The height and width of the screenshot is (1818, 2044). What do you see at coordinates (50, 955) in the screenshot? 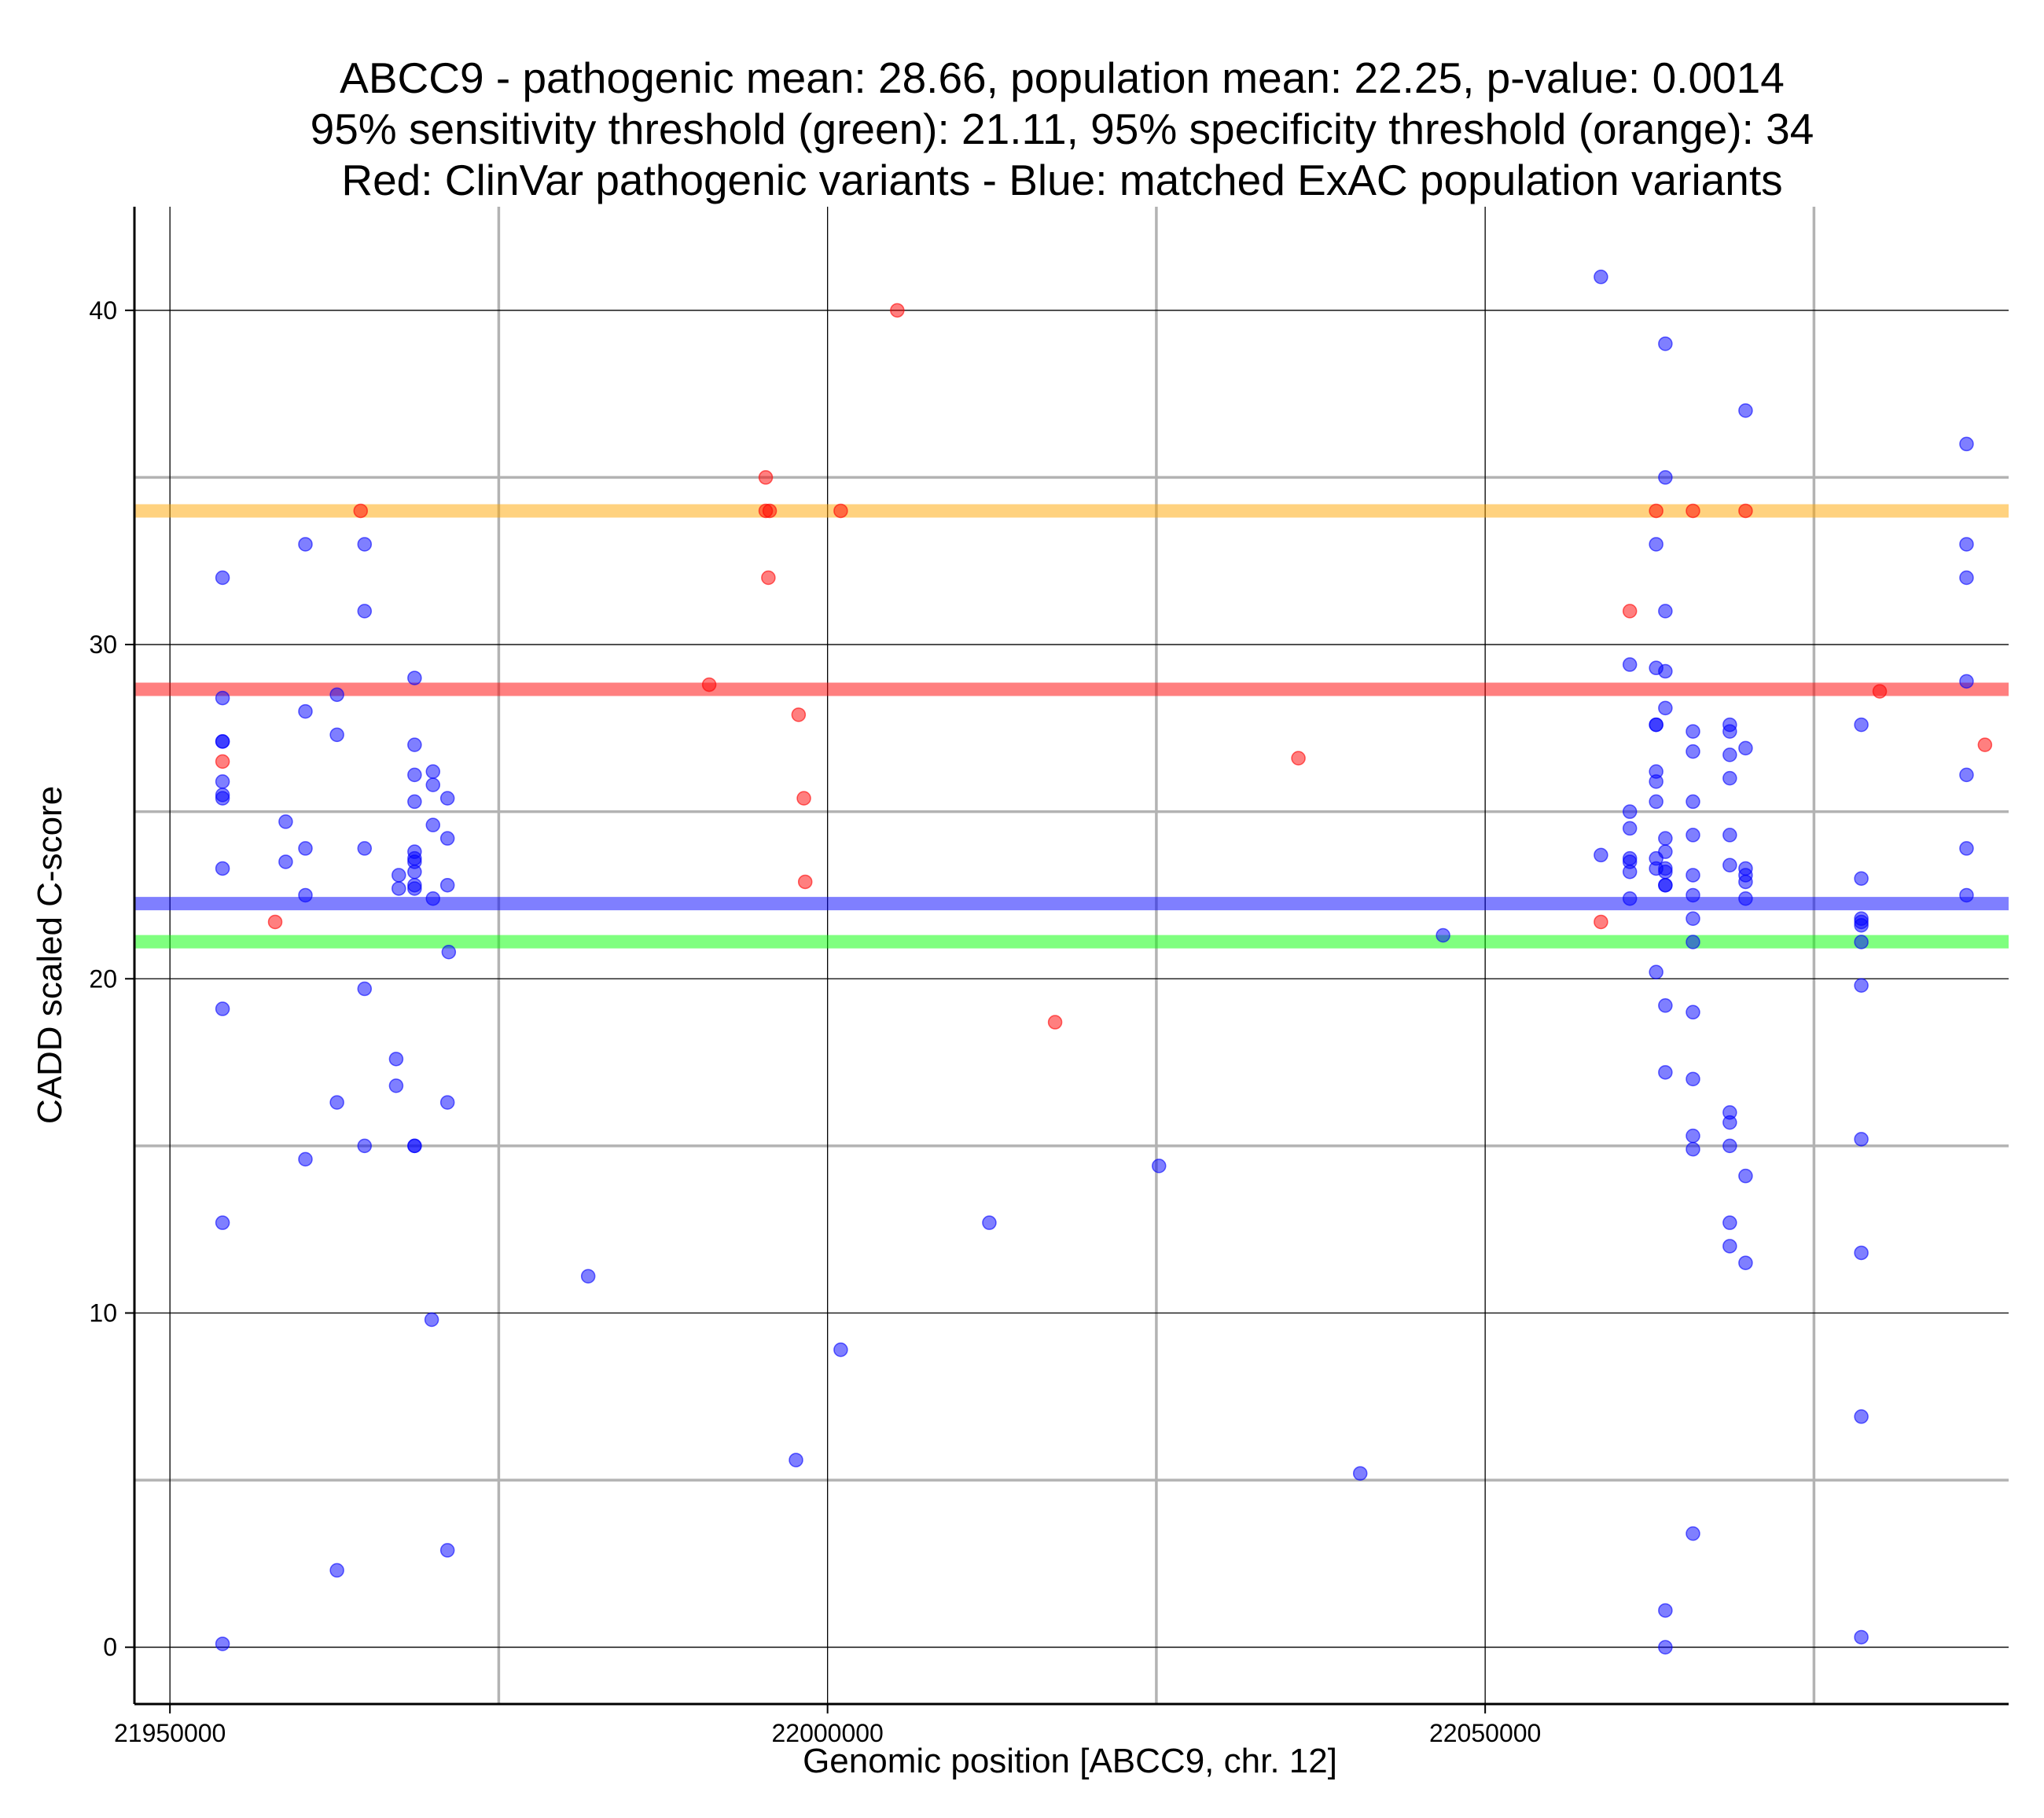
I see `y-axis-title: CADD scaled C-score` at bounding box center [50, 955].